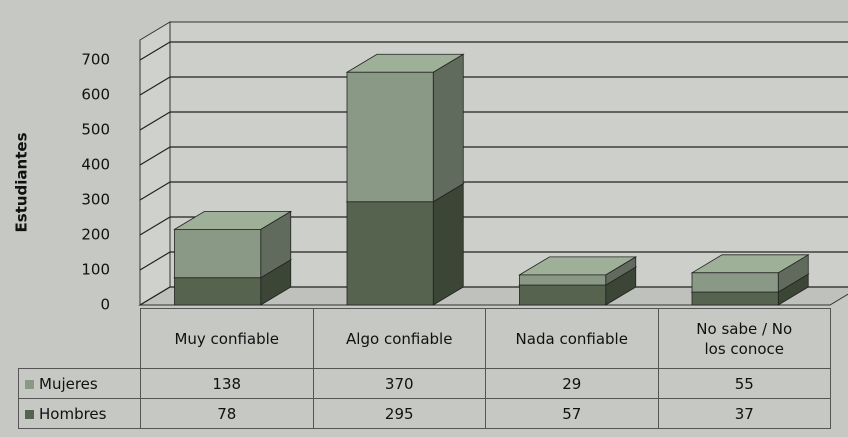  I want to click on category-label: Nada confiable, so click(571, 338).